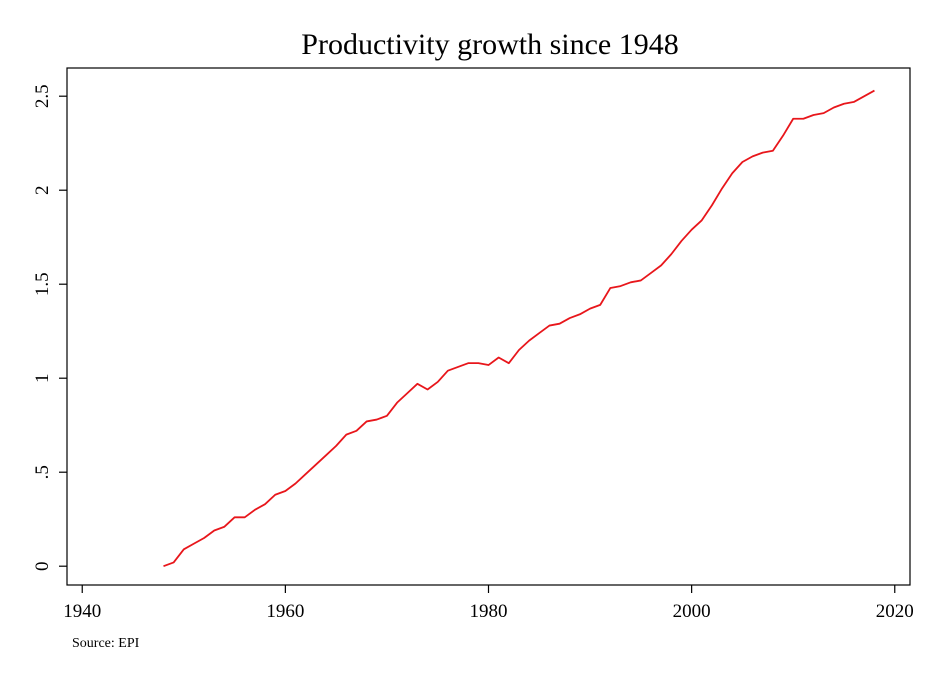 Image resolution: width=937 pixels, height=681 pixels. I want to click on x-tick-label: 1940, so click(82, 611).